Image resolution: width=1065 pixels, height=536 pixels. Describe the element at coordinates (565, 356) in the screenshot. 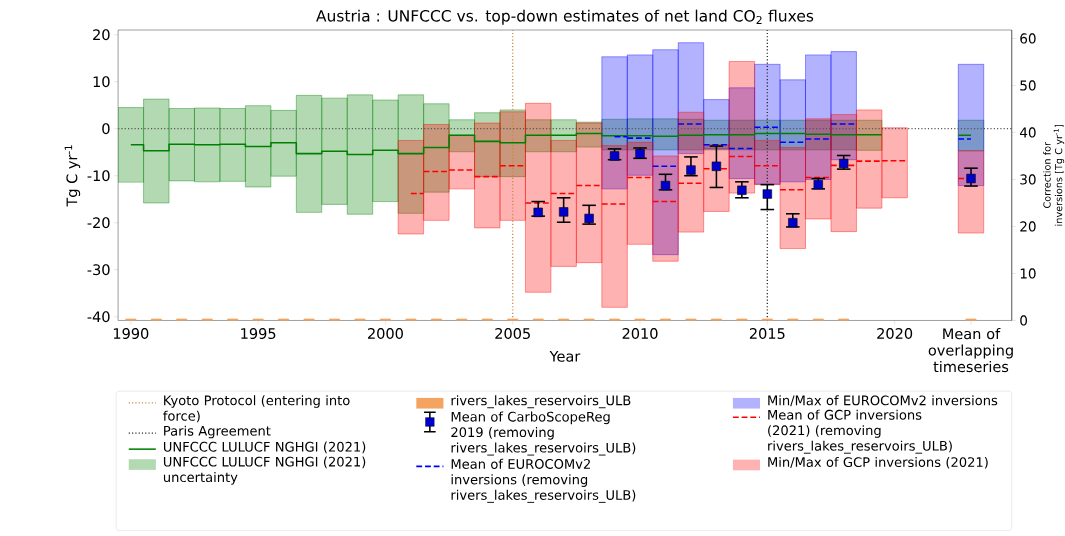

I see `x-axis-title: Year` at that location.